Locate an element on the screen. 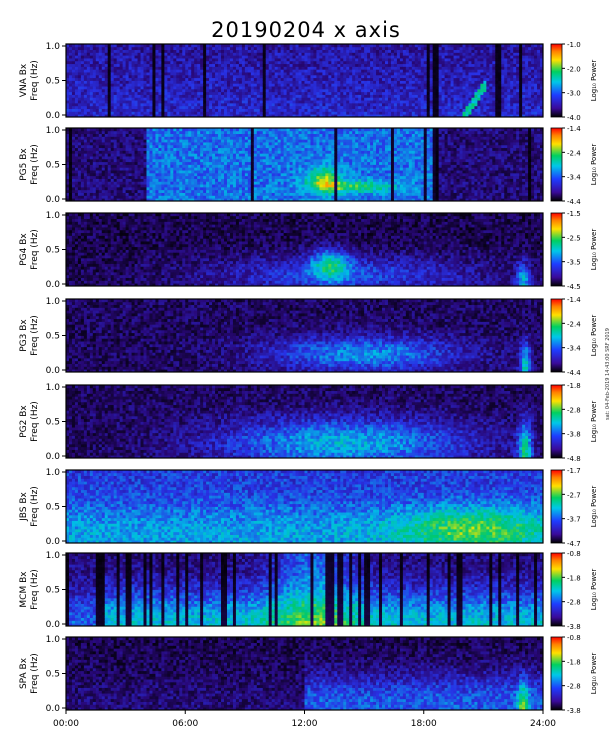 This screenshot has height=756, width=612. colorbar-tick-label: -2.7 is located at coordinates (574, 495).